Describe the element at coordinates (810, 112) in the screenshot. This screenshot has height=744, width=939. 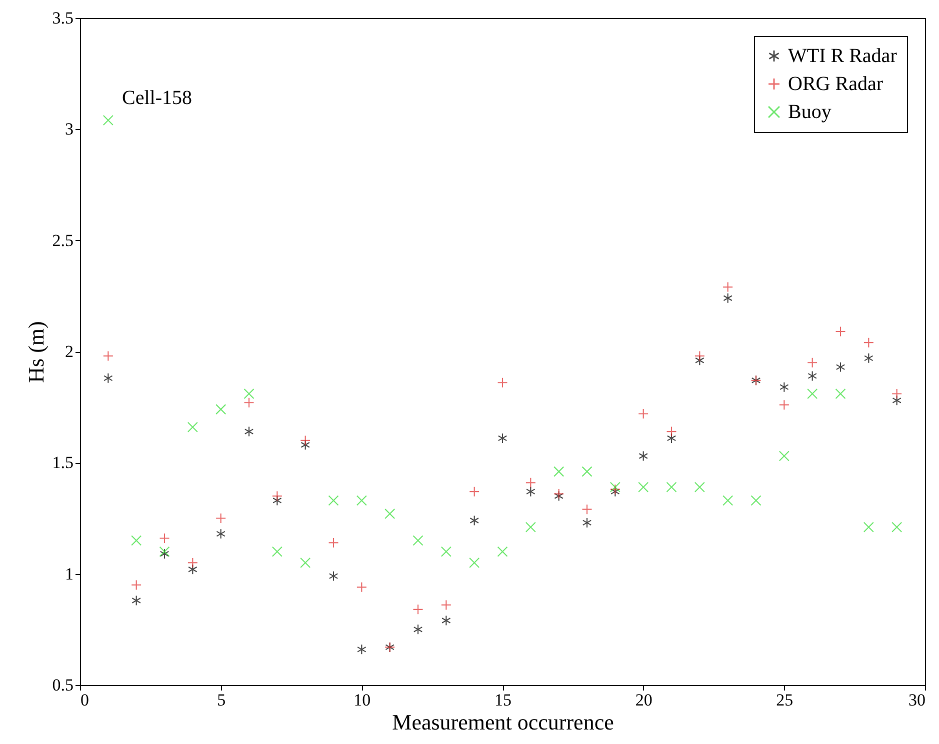
I see `legend-label: Buoy` at that location.